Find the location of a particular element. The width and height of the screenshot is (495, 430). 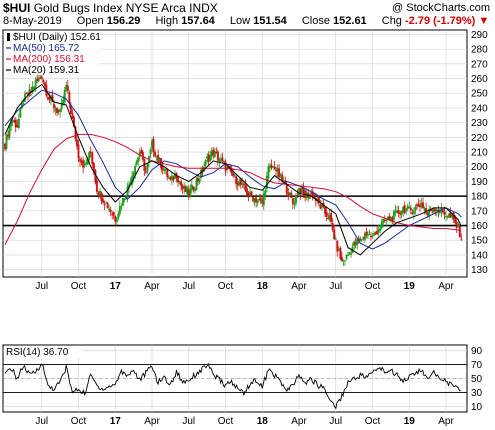

price-y-tick-label: 130 is located at coordinates (479, 270).